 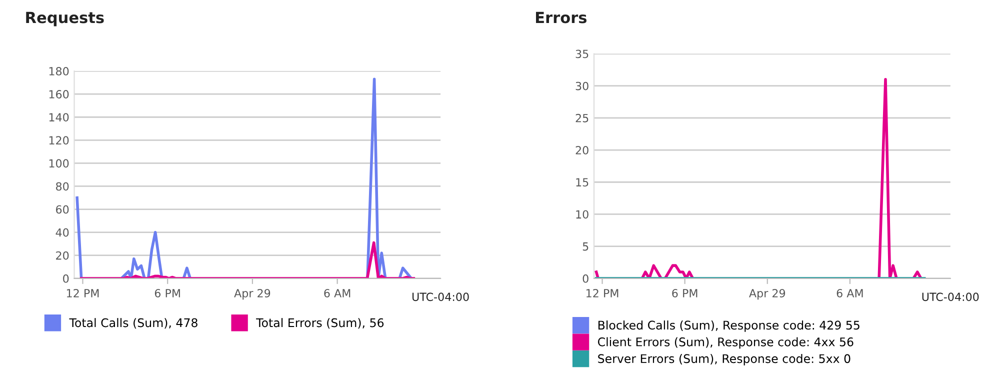 I want to click on legend-label: Client Errors (Sum), Response code: 4xx 56, so click(x=726, y=343).